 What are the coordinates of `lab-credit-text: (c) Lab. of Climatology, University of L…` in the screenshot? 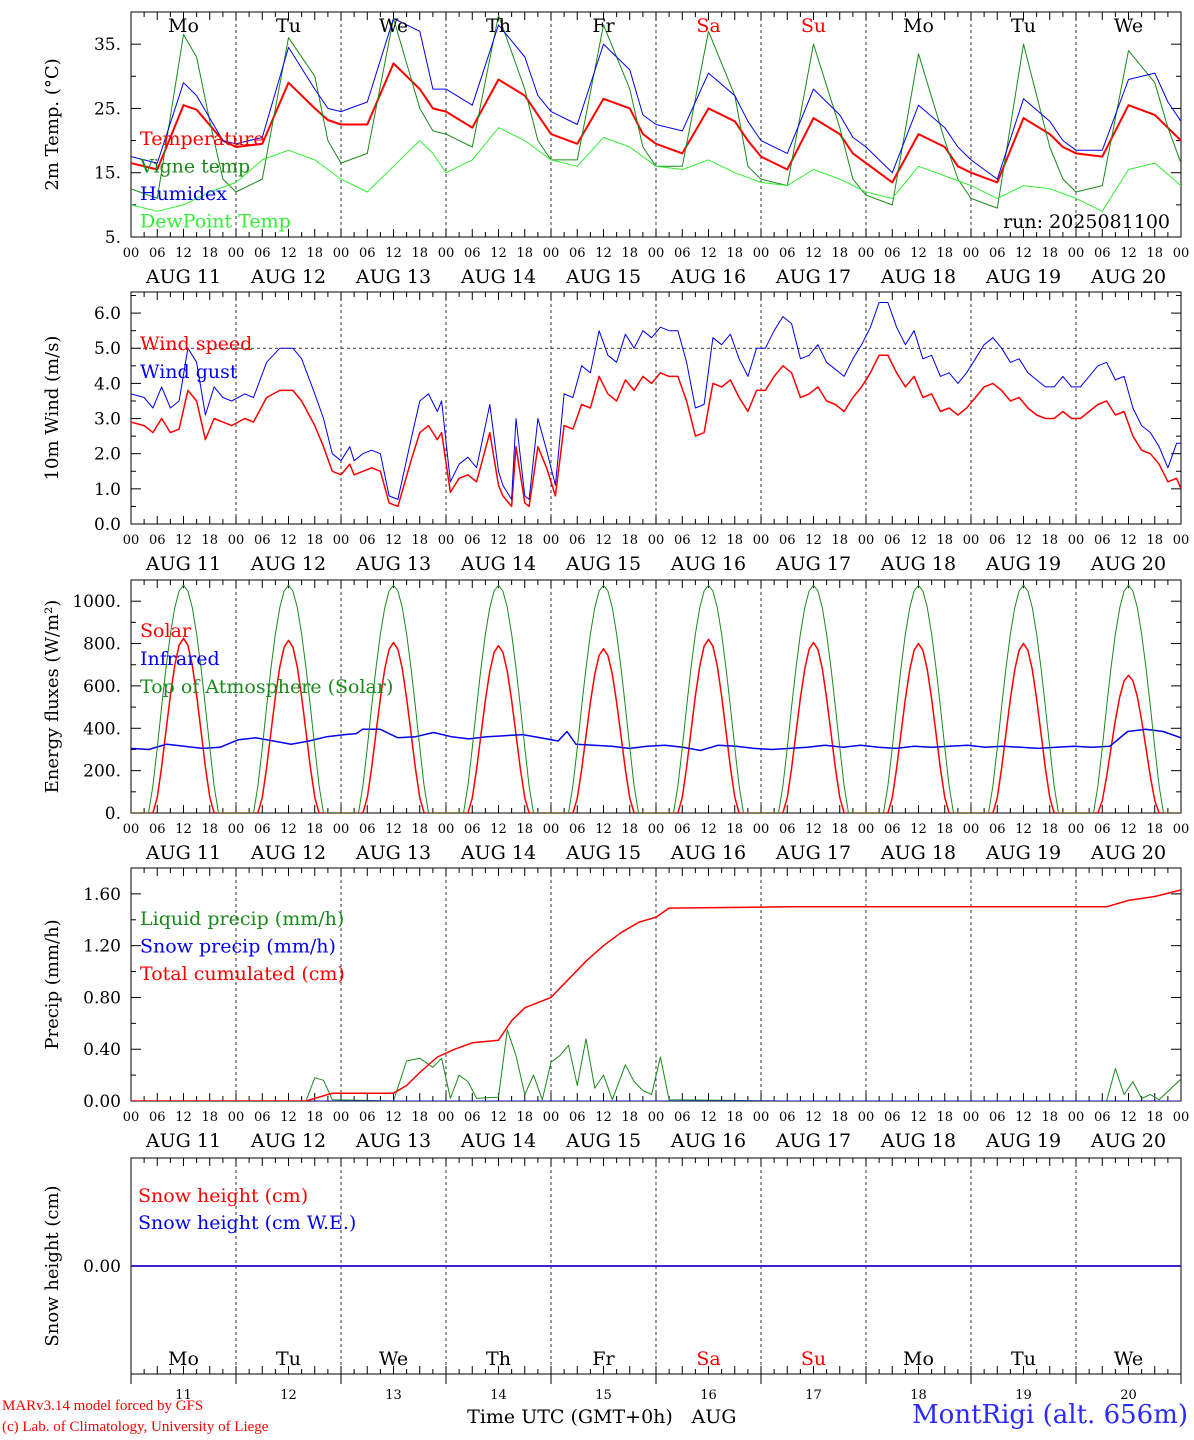 It's located at (135, 1427).